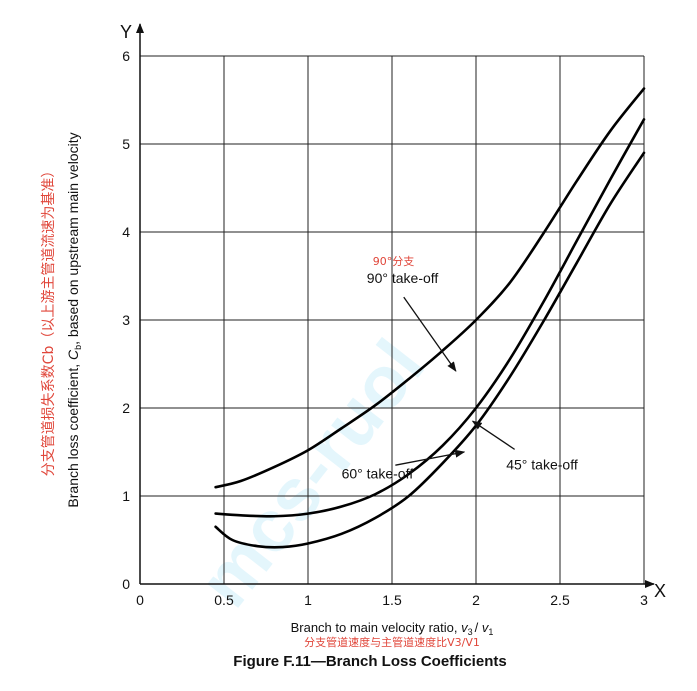  What do you see at coordinates (493, 435) in the screenshot?
I see `annotation-arrow-45-take-off` at bounding box center [493, 435].